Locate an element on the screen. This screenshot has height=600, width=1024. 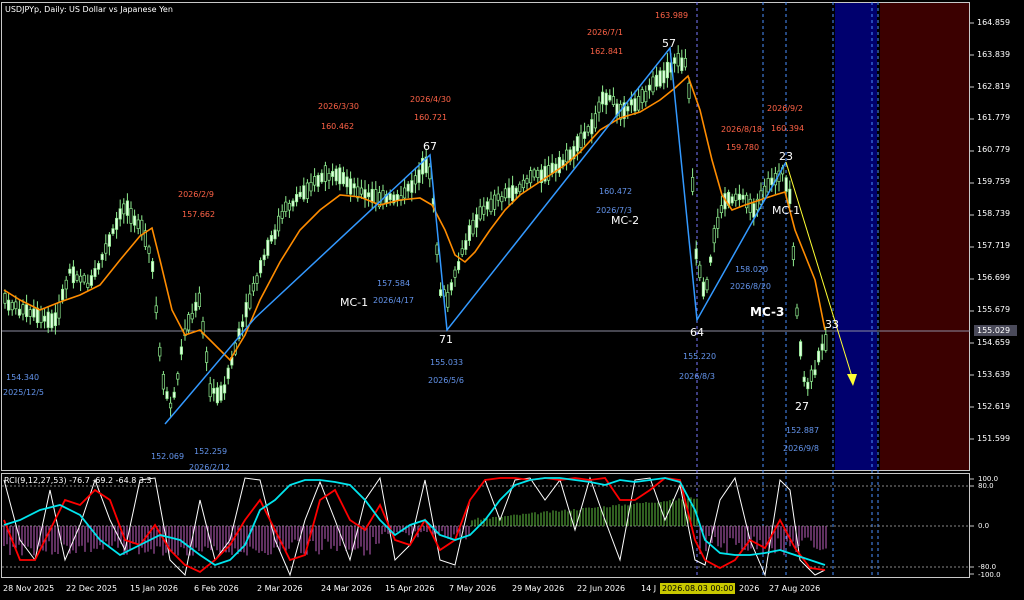
wave-label-27: 27 is located at coordinates (802, 406).